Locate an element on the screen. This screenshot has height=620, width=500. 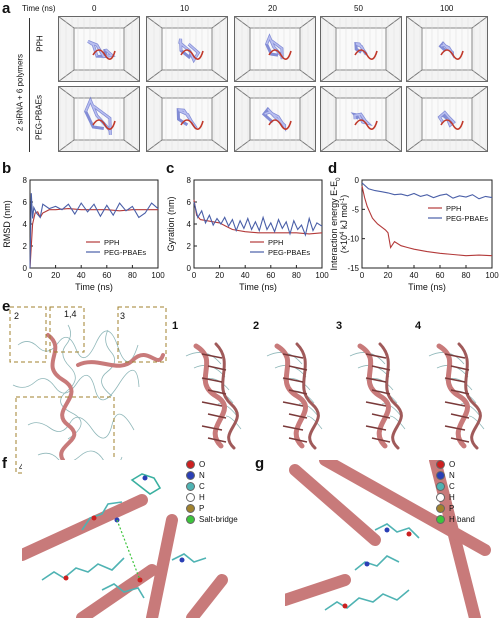
inset-label-2: 2 is located at coordinates (16, 316).